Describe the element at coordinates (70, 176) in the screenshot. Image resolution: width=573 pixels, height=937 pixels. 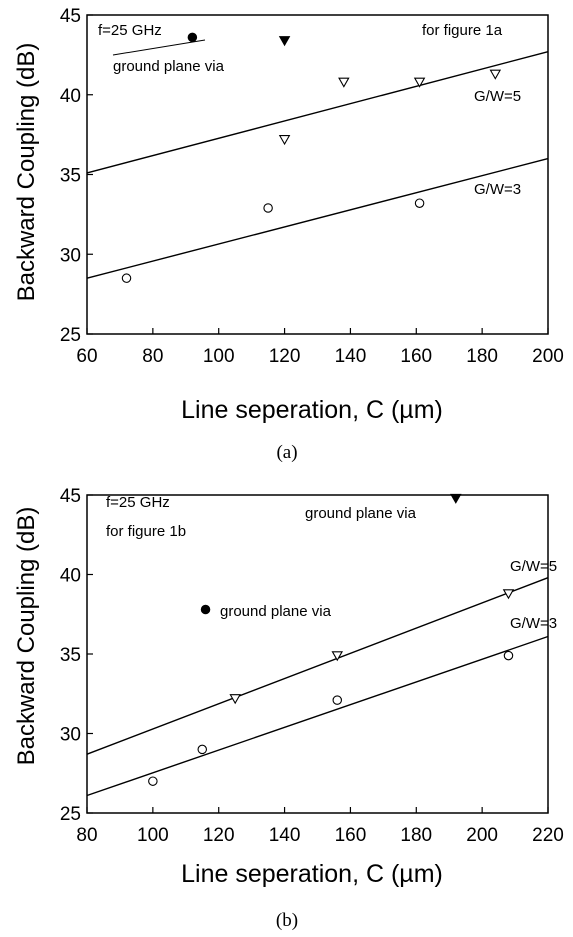
I see `y-tick-label-a: 35` at that location.